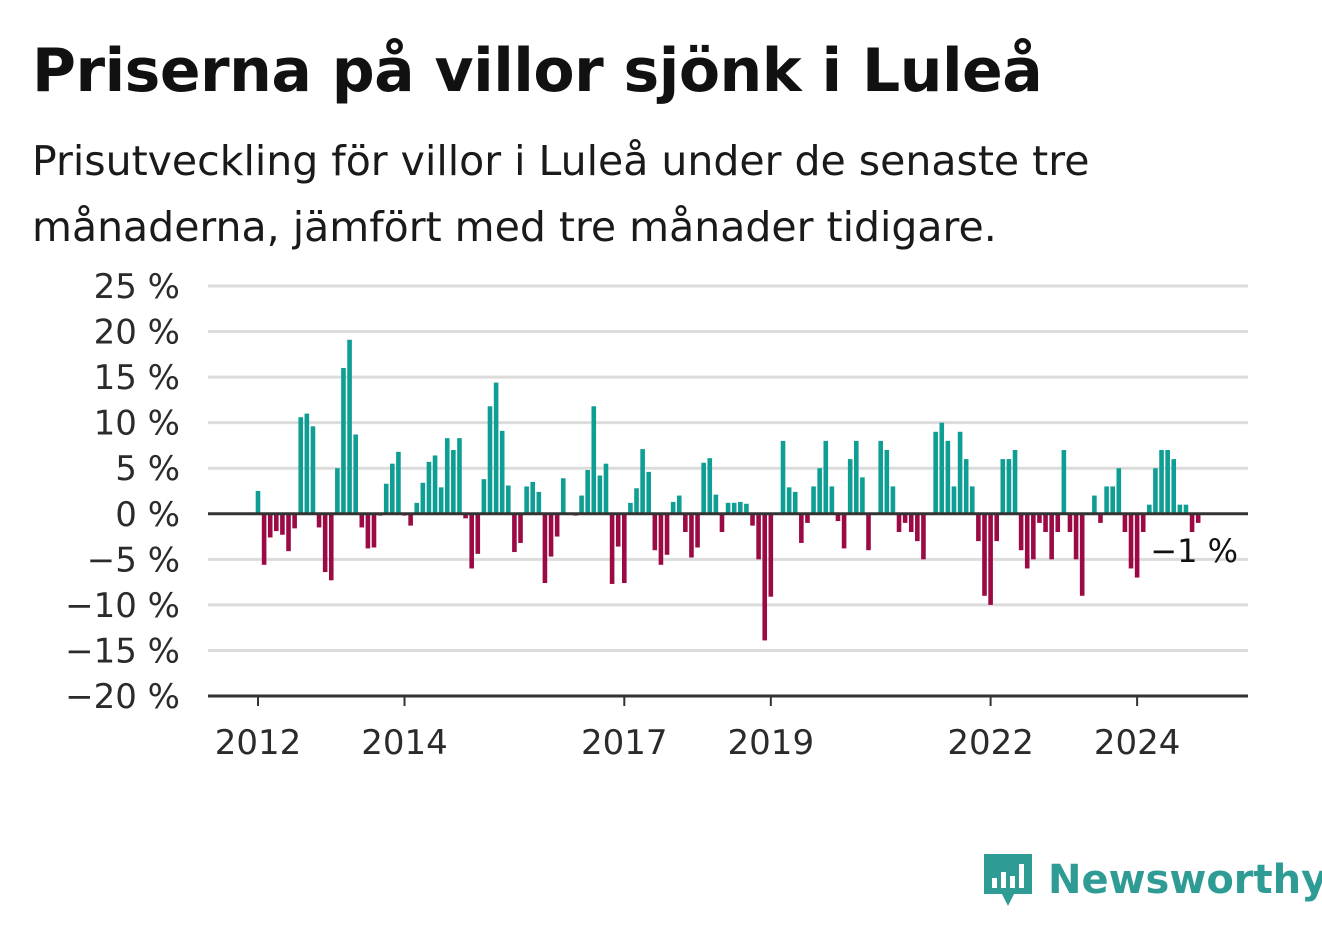  Describe the element at coordinates (133, 560) in the screenshot. I see `y-tick-label: −5 %` at that location.